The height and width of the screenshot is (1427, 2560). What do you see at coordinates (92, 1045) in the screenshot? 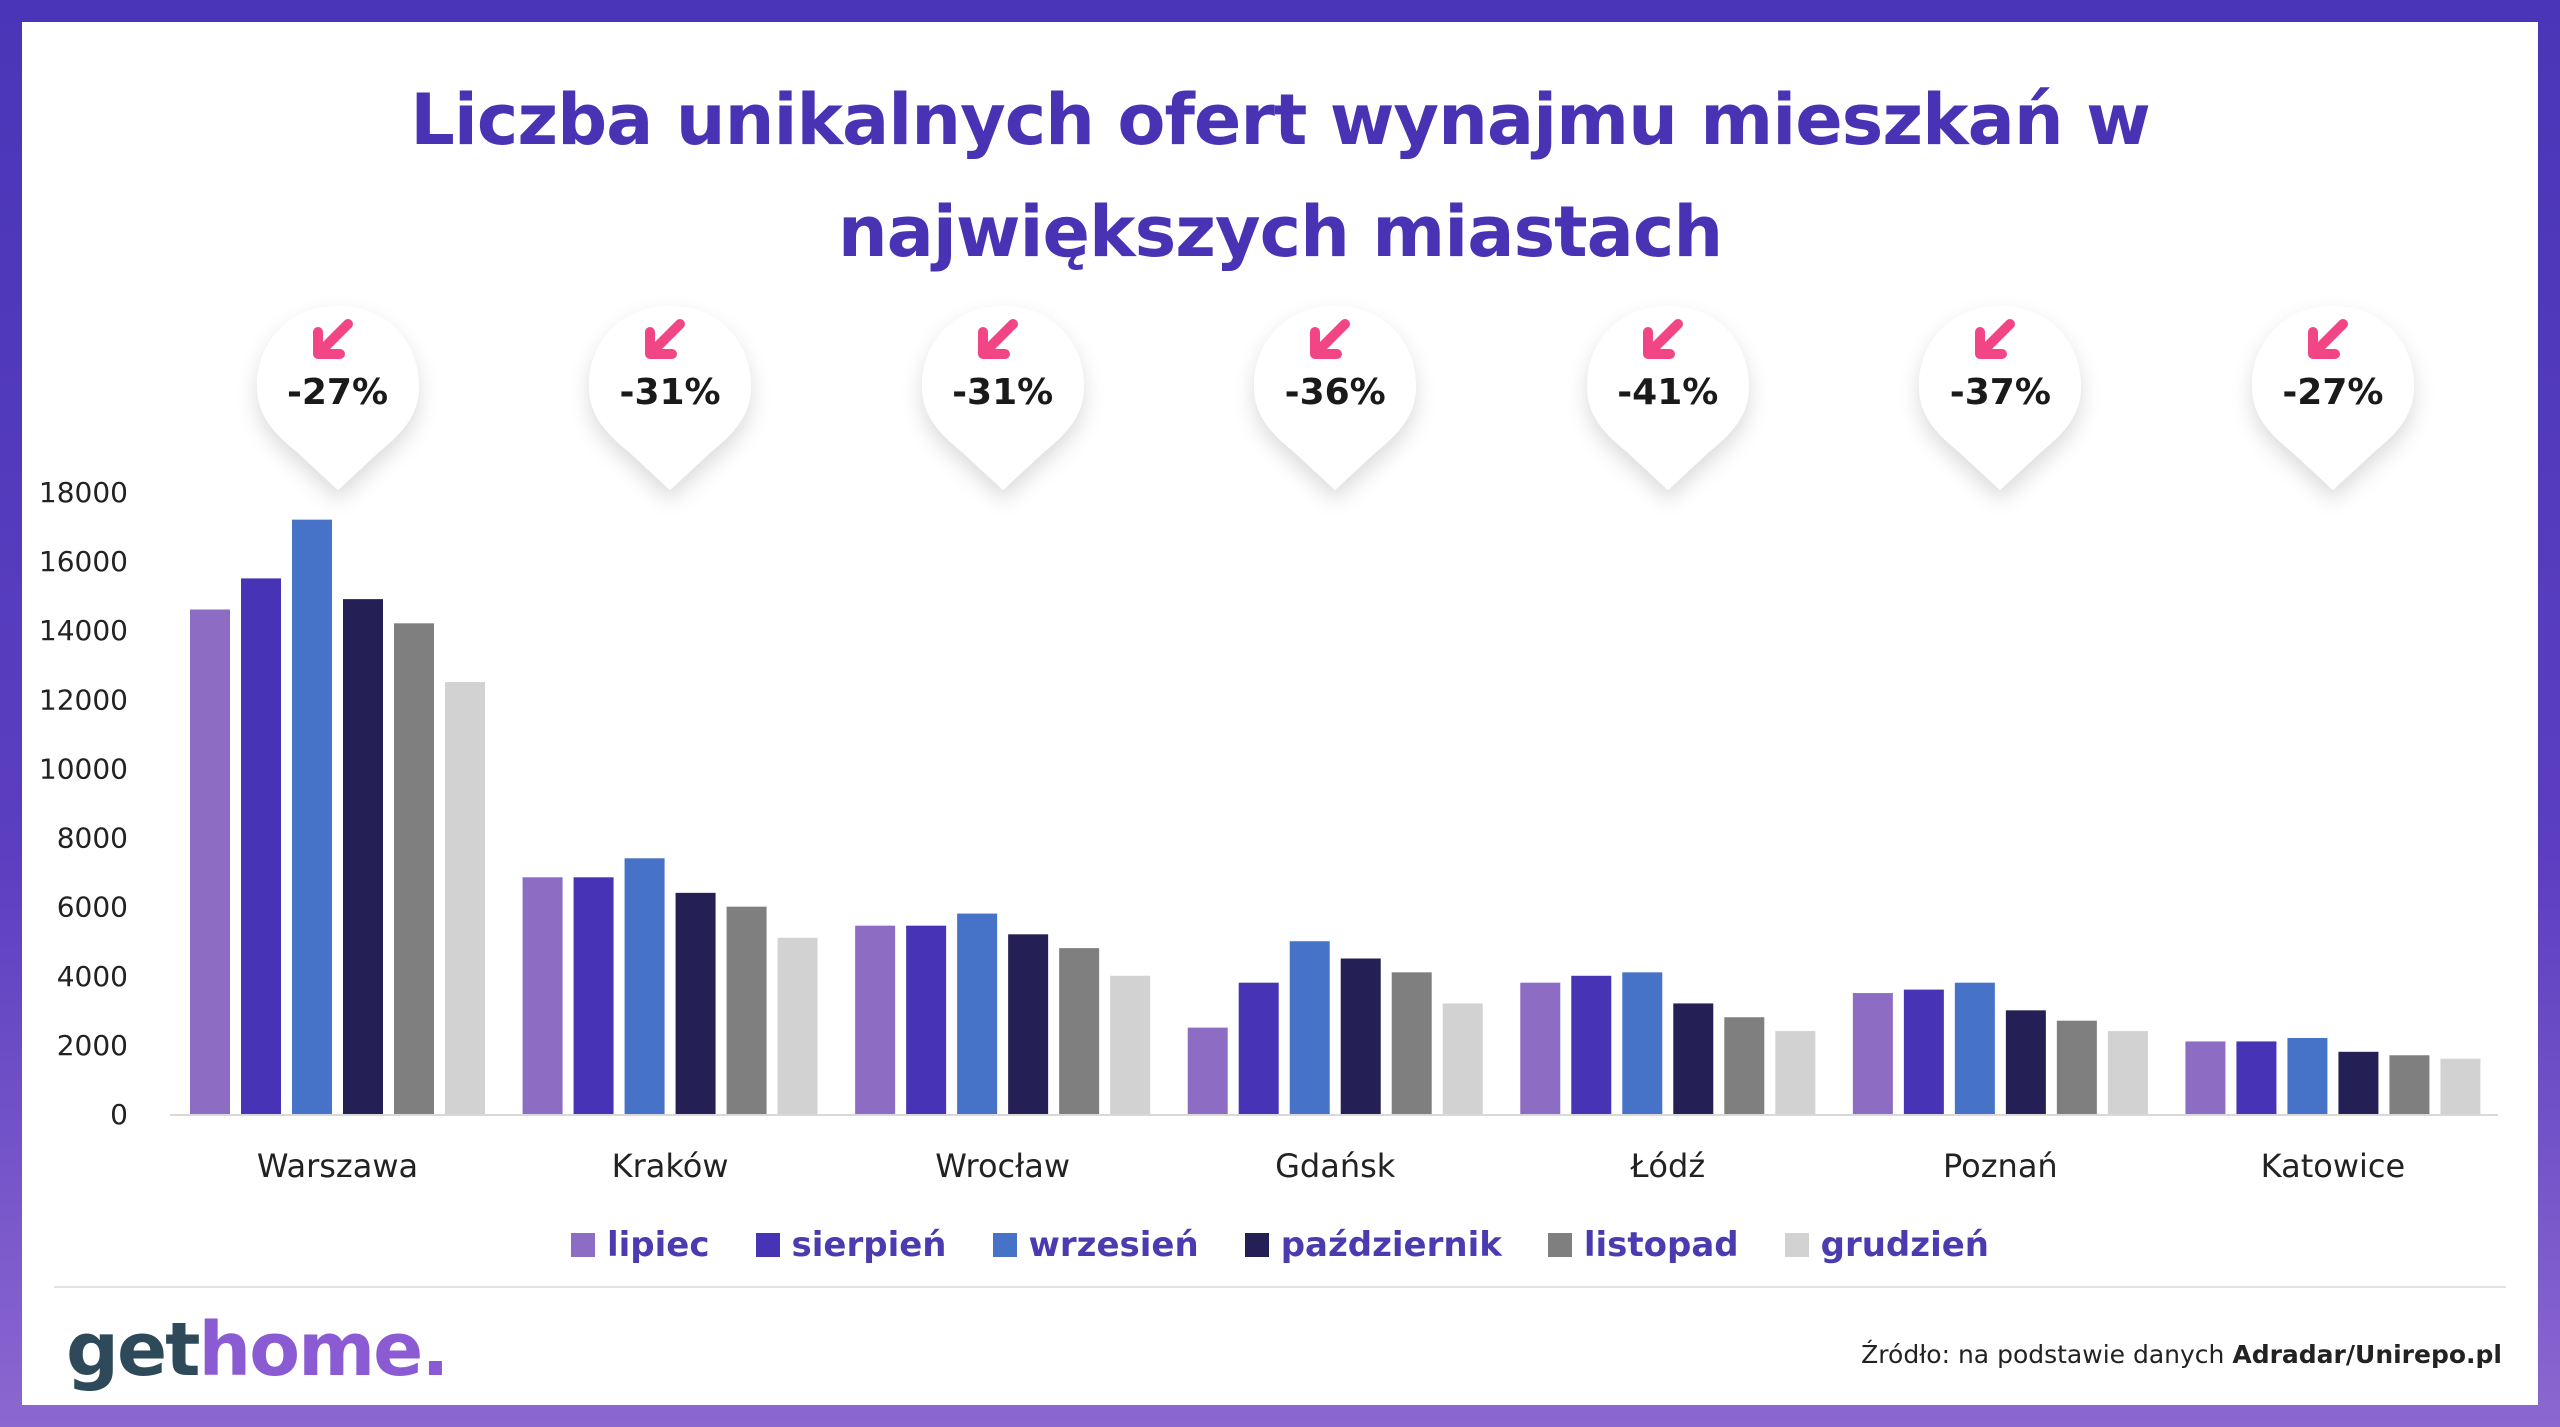
I see `y-tick-label: 2000` at bounding box center [92, 1045].